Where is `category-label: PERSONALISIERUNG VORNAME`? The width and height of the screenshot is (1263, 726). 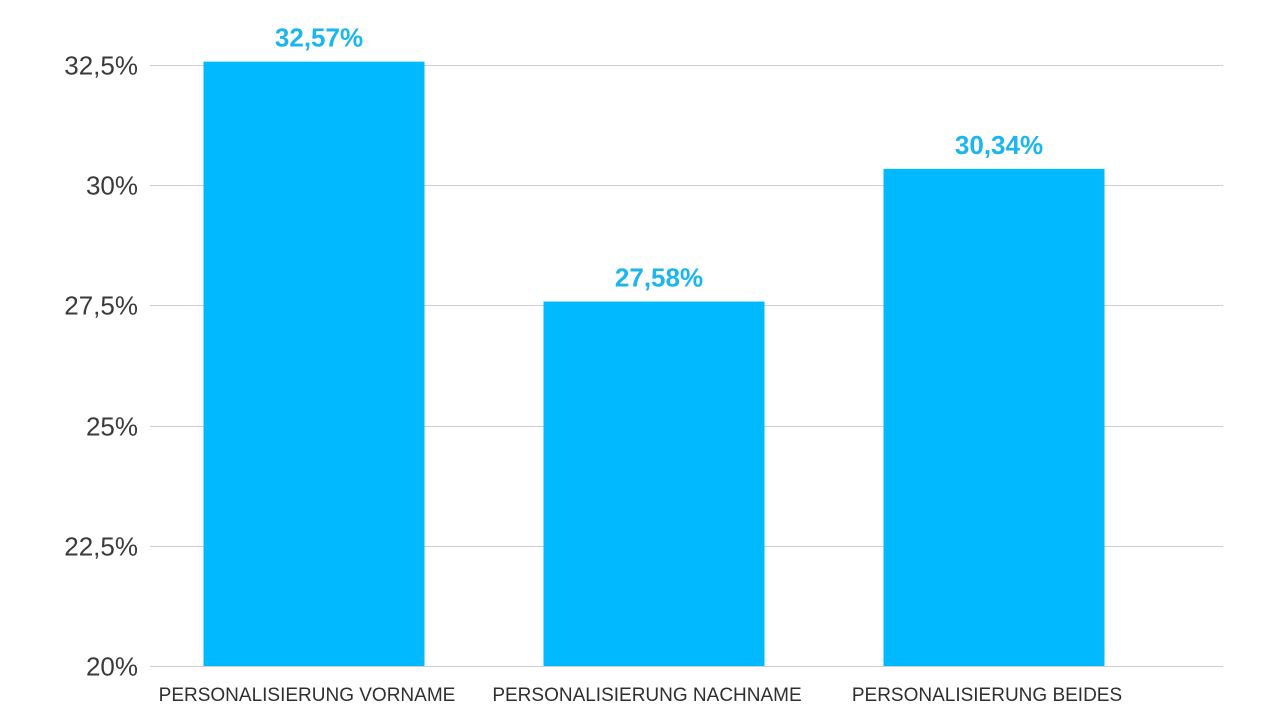
category-label: PERSONALISIERUNG VORNAME is located at coordinates (307, 695).